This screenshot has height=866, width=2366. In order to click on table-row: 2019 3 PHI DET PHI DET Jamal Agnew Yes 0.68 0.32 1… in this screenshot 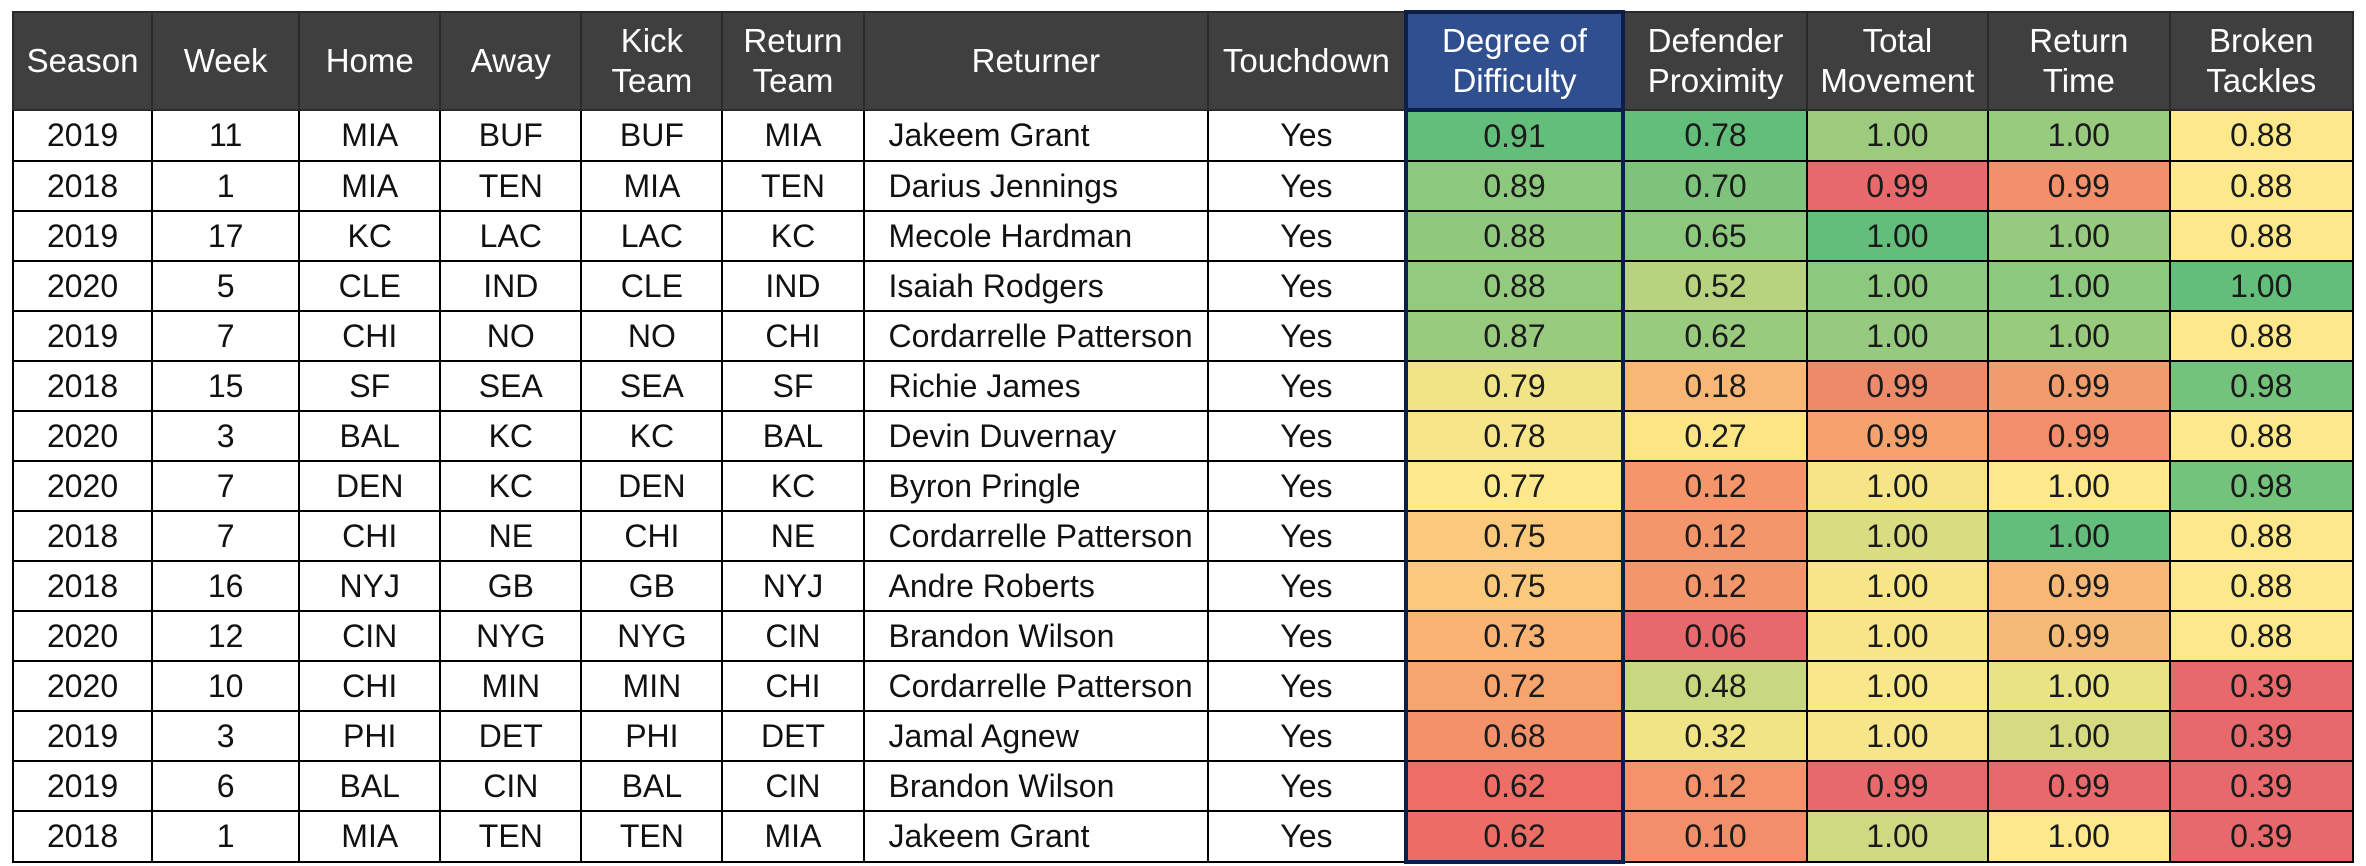, I will do `click(1183, 736)`.